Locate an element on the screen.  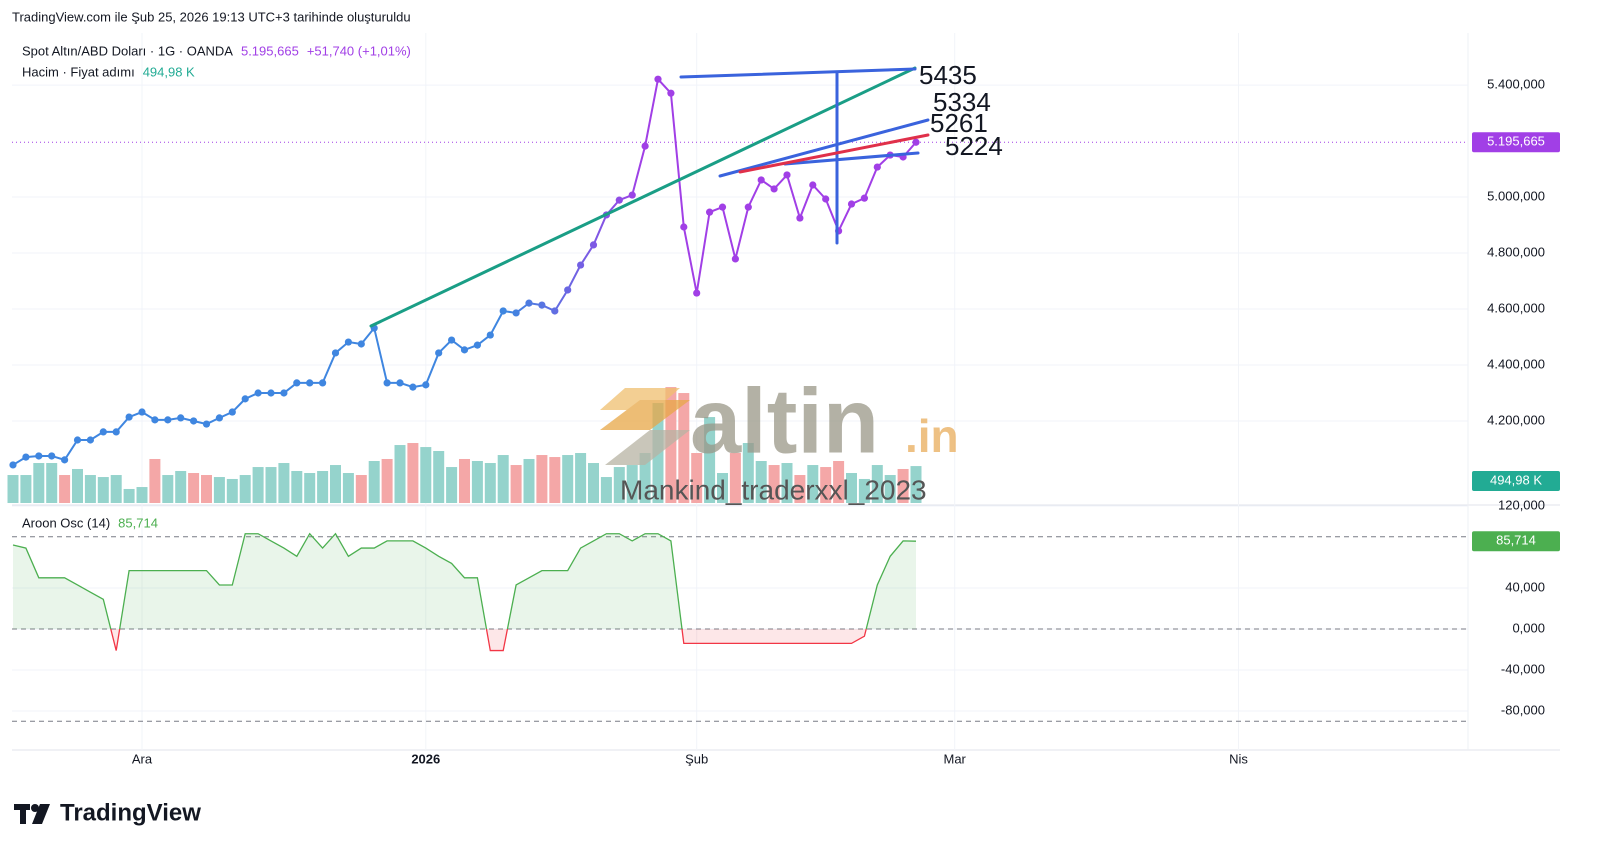
watermark: altin .in is located at coordinates (779, 421).